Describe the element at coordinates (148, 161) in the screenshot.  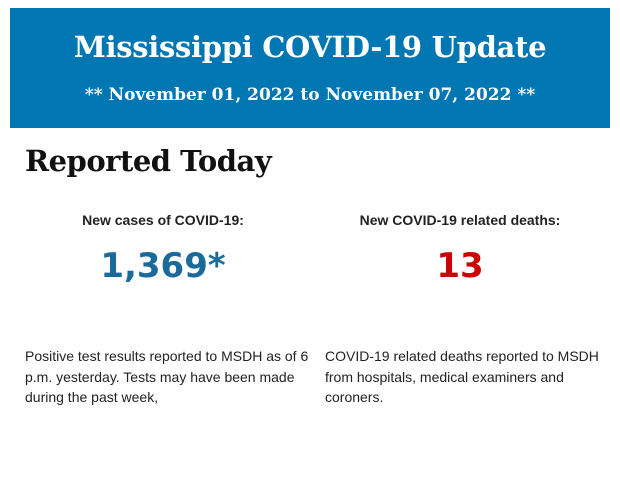
I see `section-title: Reported Today` at that location.